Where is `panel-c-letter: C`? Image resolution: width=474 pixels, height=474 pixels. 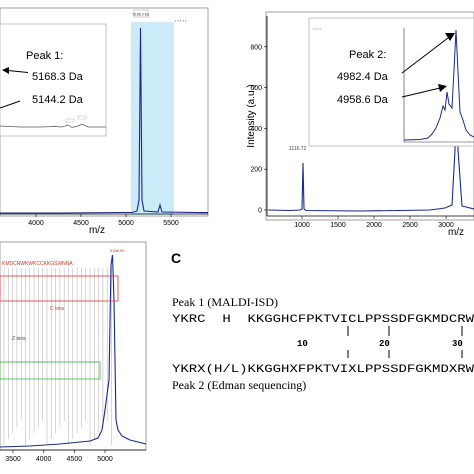
panel-c-letter: C is located at coordinates (176, 258).